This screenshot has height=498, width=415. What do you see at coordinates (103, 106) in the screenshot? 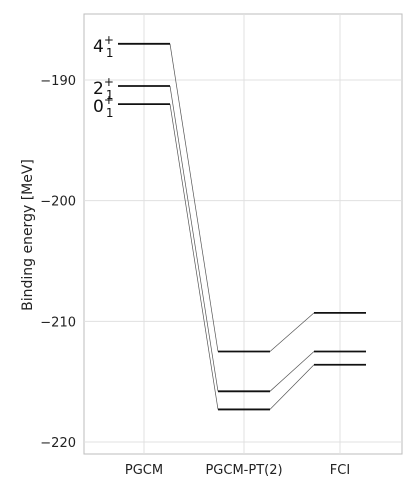
I see `state-label-0: 0+ 1` at bounding box center [103, 106].